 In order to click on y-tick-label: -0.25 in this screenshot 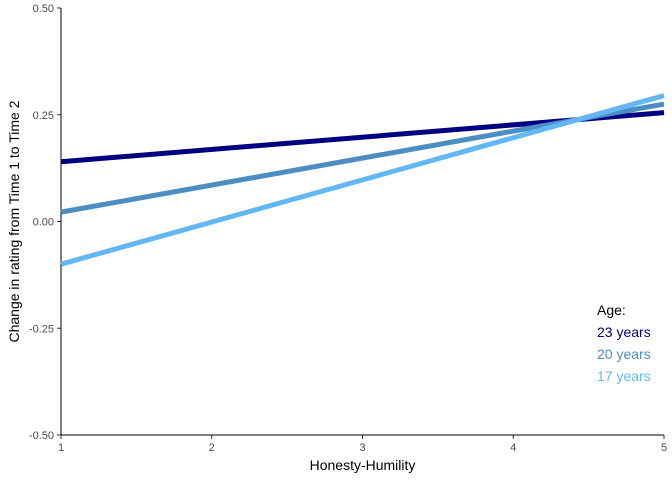, I will do `click(41, 329)`.